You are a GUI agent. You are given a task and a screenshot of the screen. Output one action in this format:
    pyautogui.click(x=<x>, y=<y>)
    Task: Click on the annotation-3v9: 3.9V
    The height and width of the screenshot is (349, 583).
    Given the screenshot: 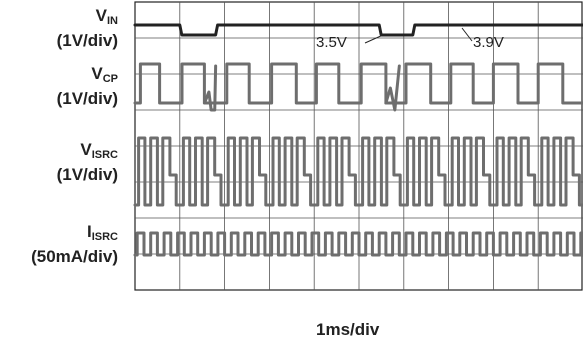 What is the action you would take?
    pyautogui.click(x=488, y=42)
    